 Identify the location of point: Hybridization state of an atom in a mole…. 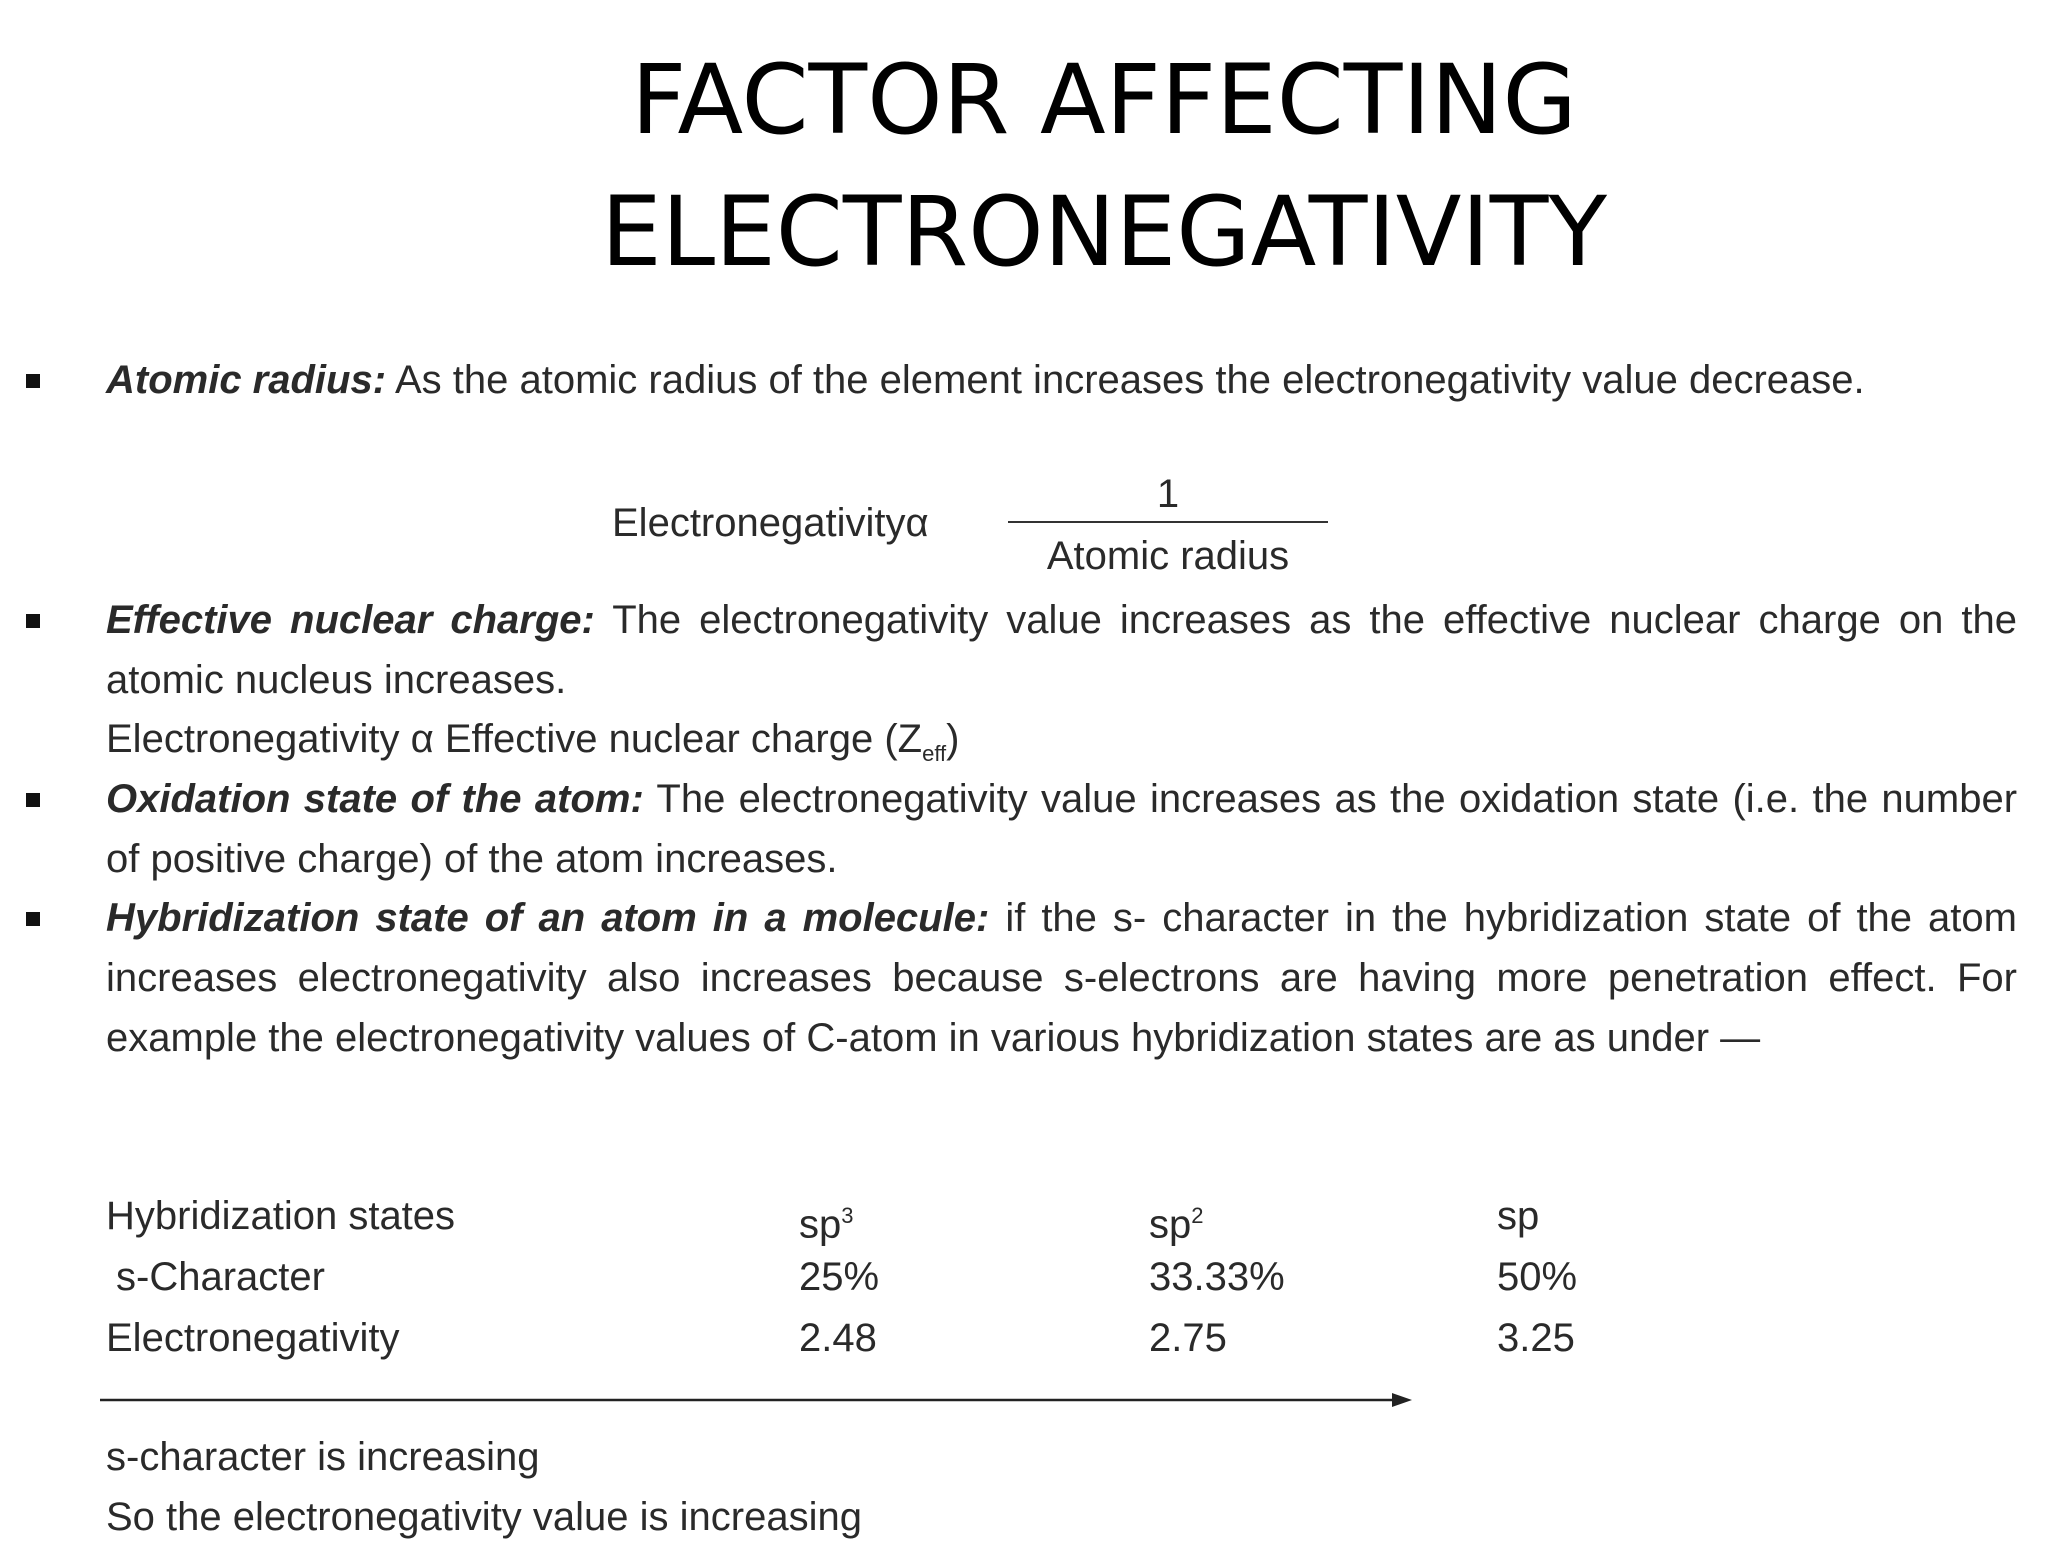
(1061, 978).